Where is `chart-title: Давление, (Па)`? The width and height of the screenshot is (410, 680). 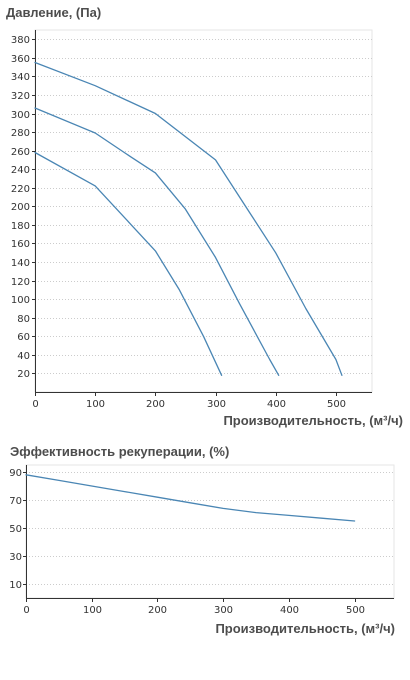 chart-title: Давление, (Па) is located at coordinates (53, 12).